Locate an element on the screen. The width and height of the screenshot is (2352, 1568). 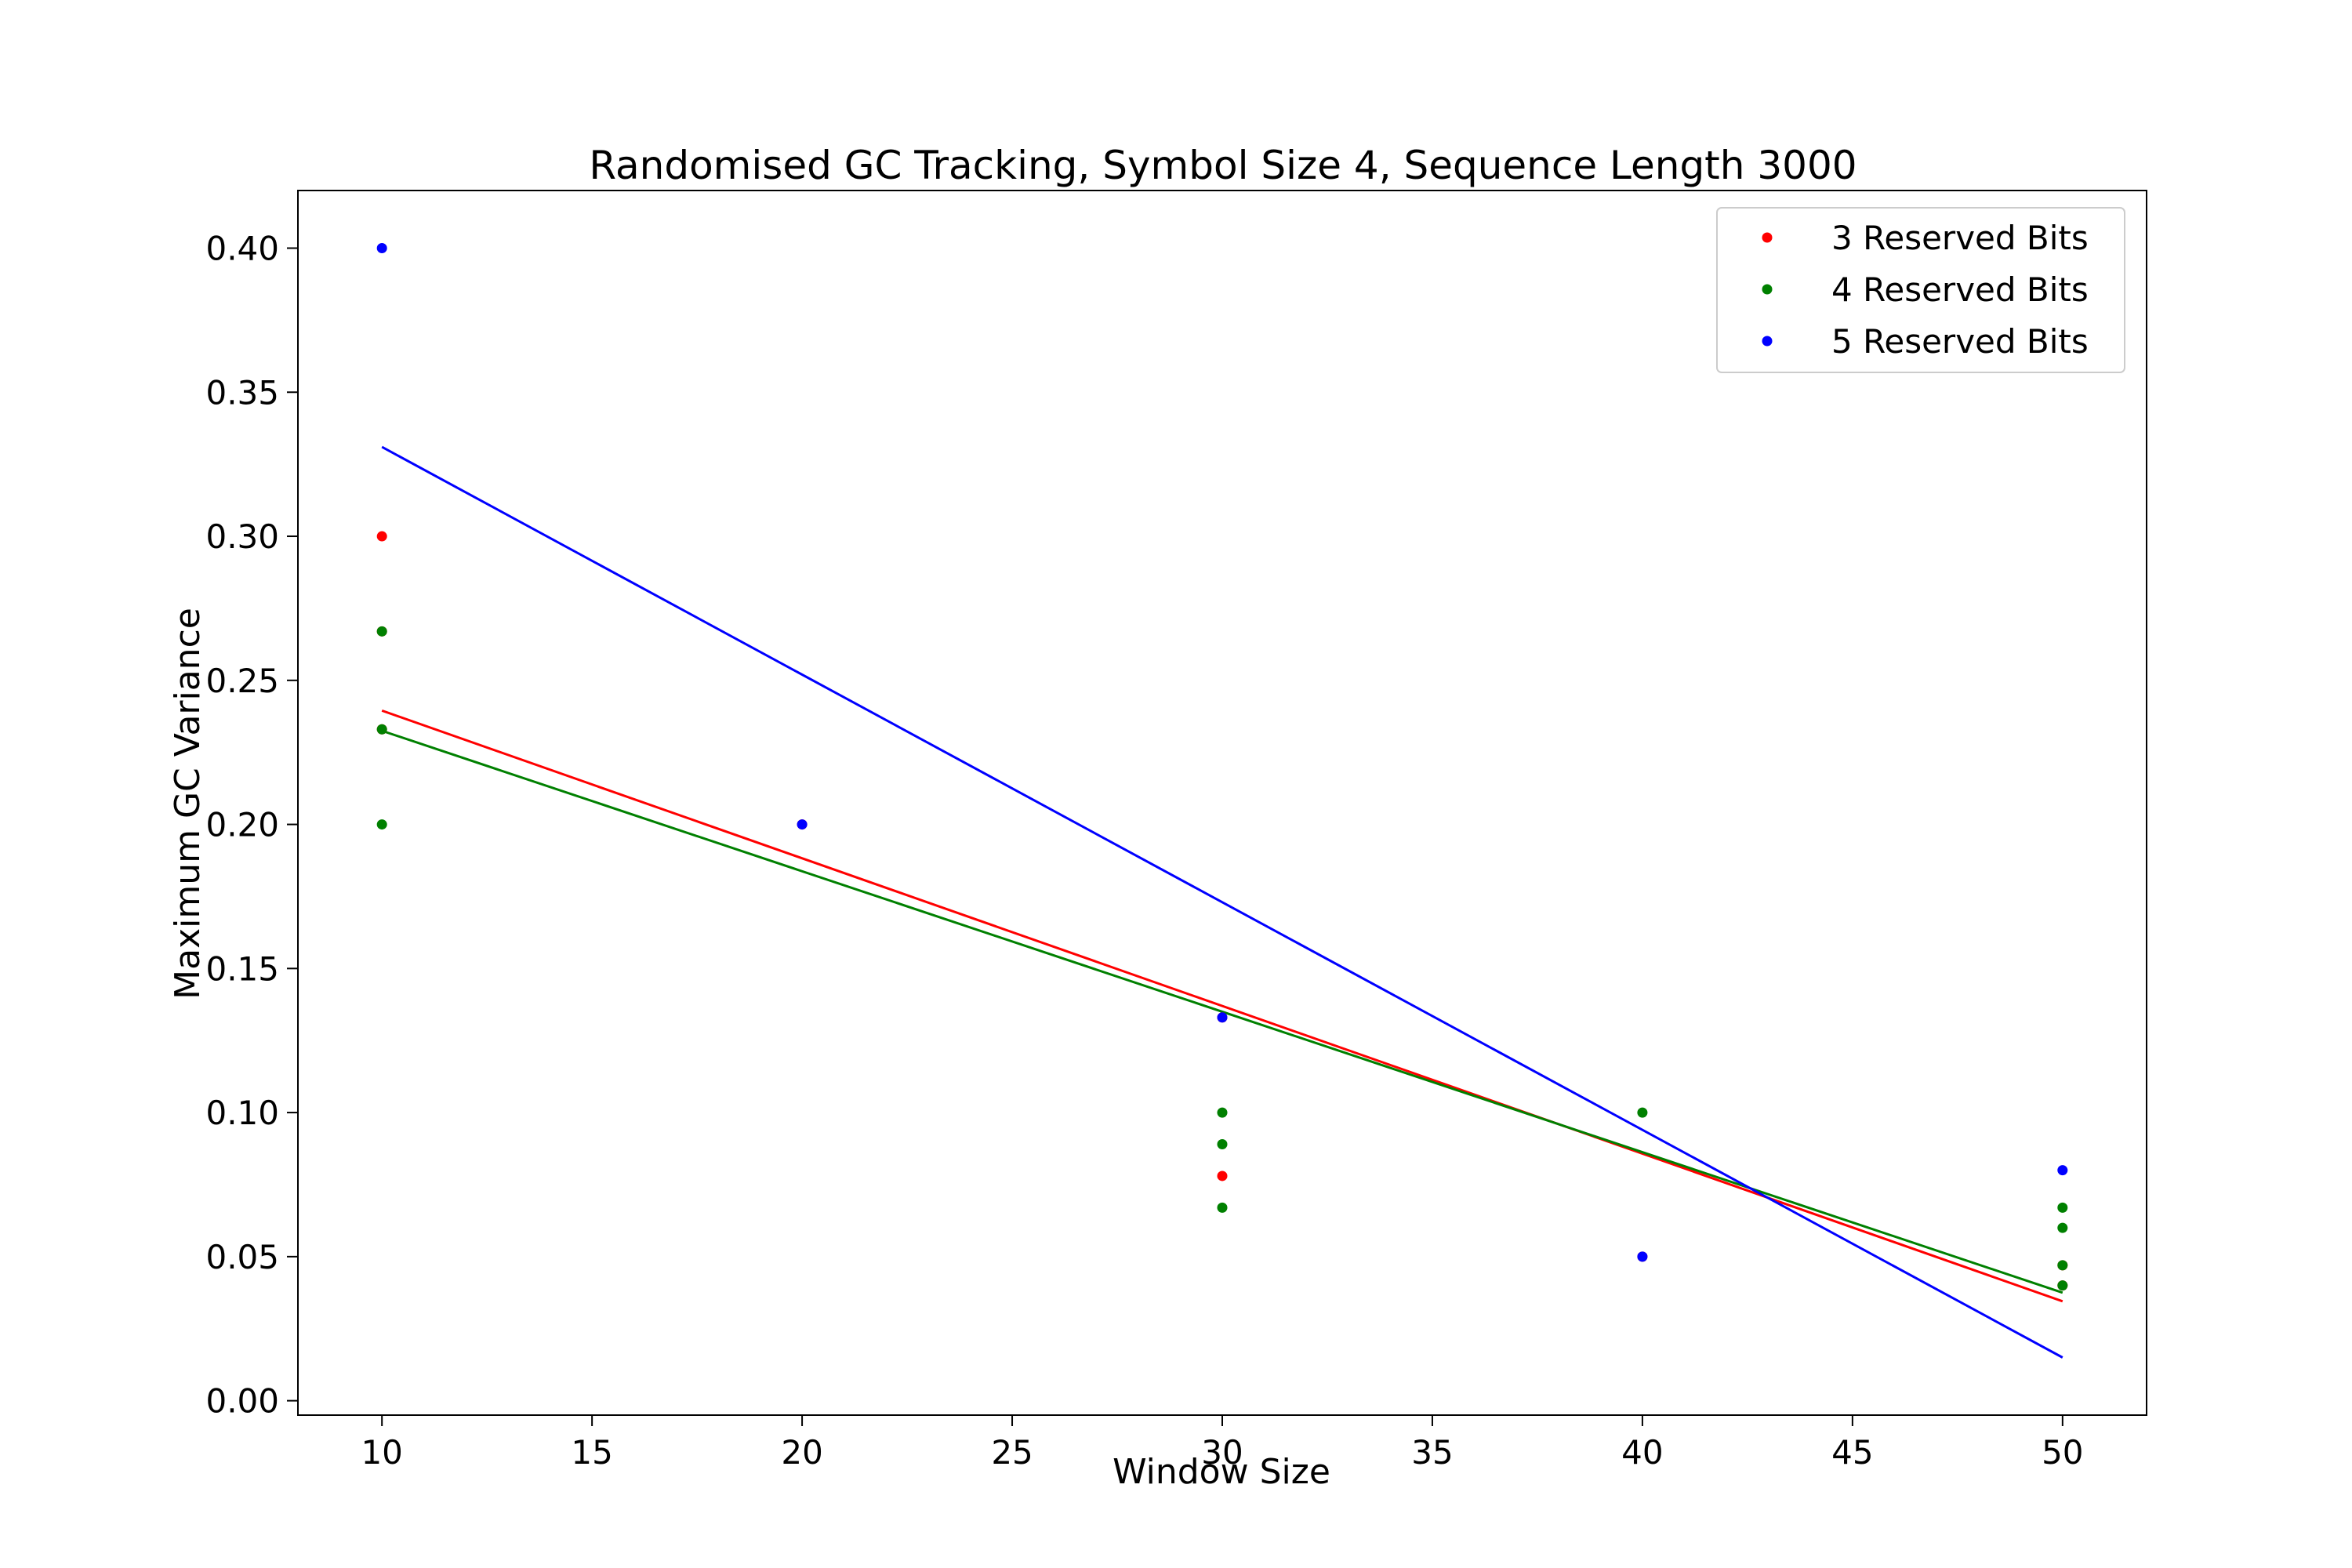
y-tick-label: 0.40 is located at coordinates (242, 249).